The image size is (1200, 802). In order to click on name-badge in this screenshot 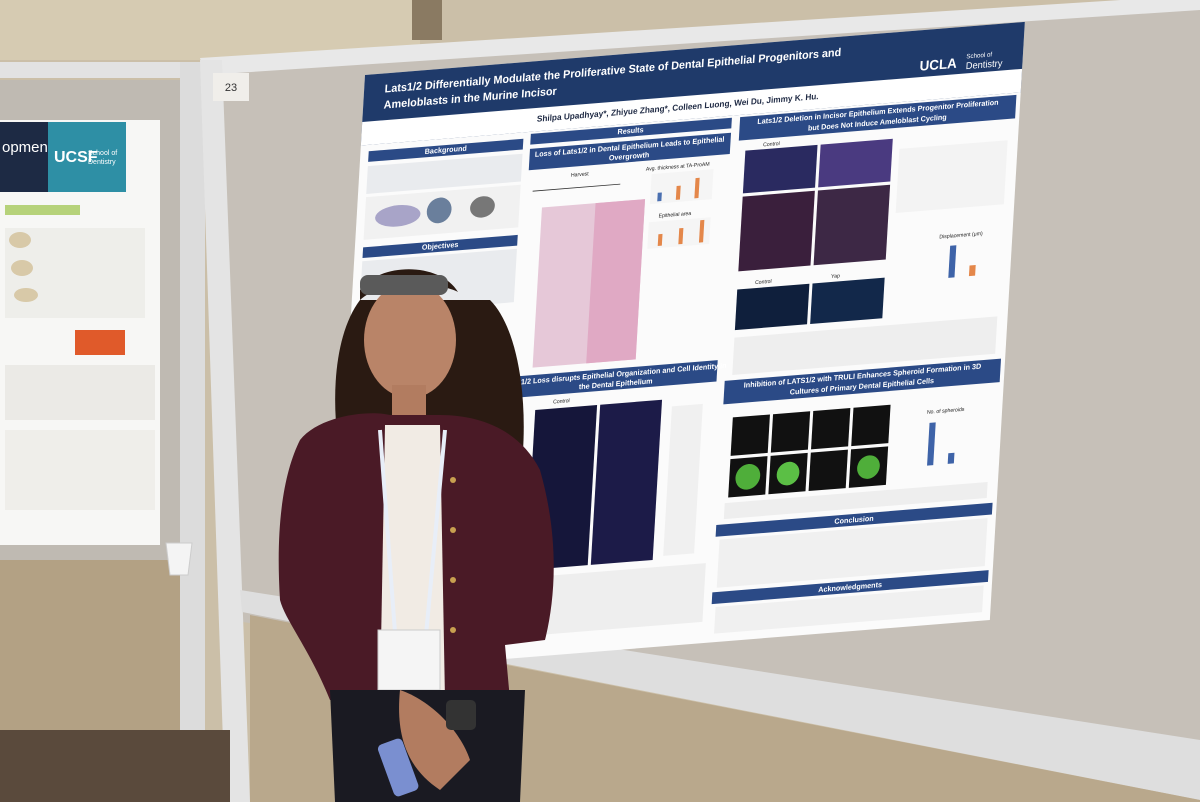, I will do `click(409, 660)`.